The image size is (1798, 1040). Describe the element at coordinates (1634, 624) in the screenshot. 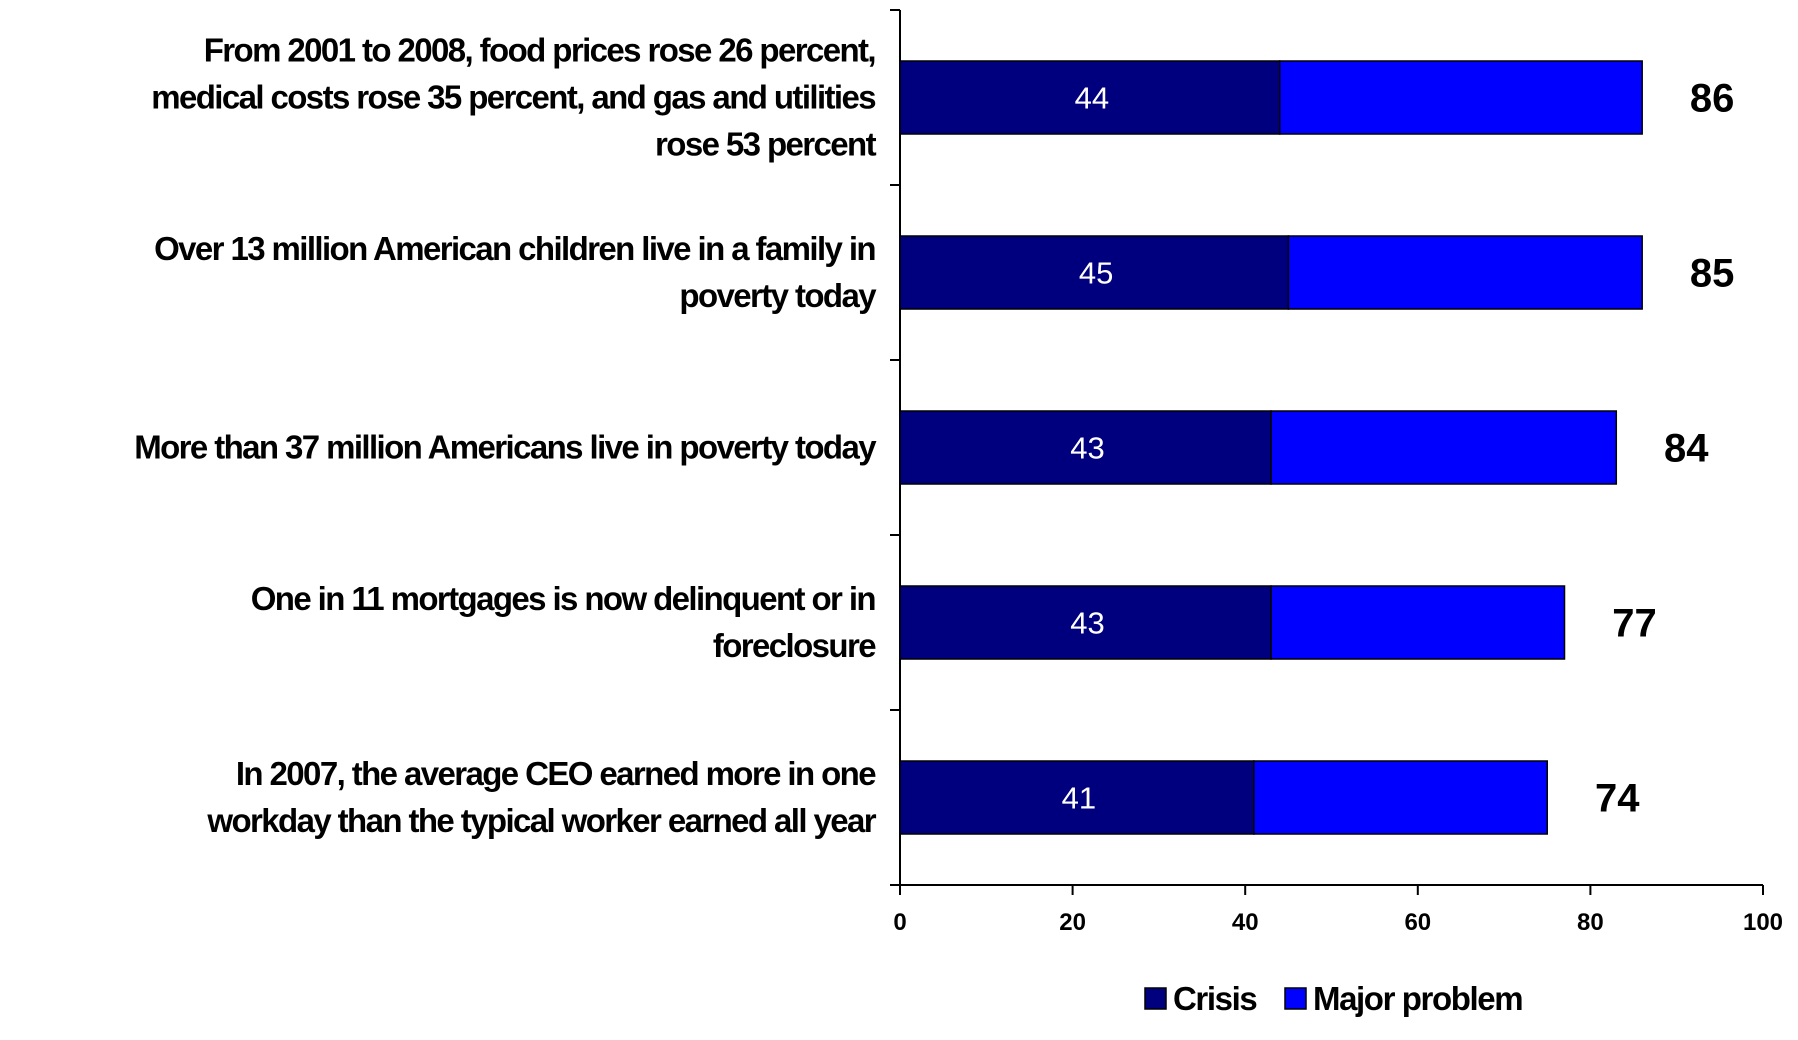

I see `total-value-label: 77` at that location.